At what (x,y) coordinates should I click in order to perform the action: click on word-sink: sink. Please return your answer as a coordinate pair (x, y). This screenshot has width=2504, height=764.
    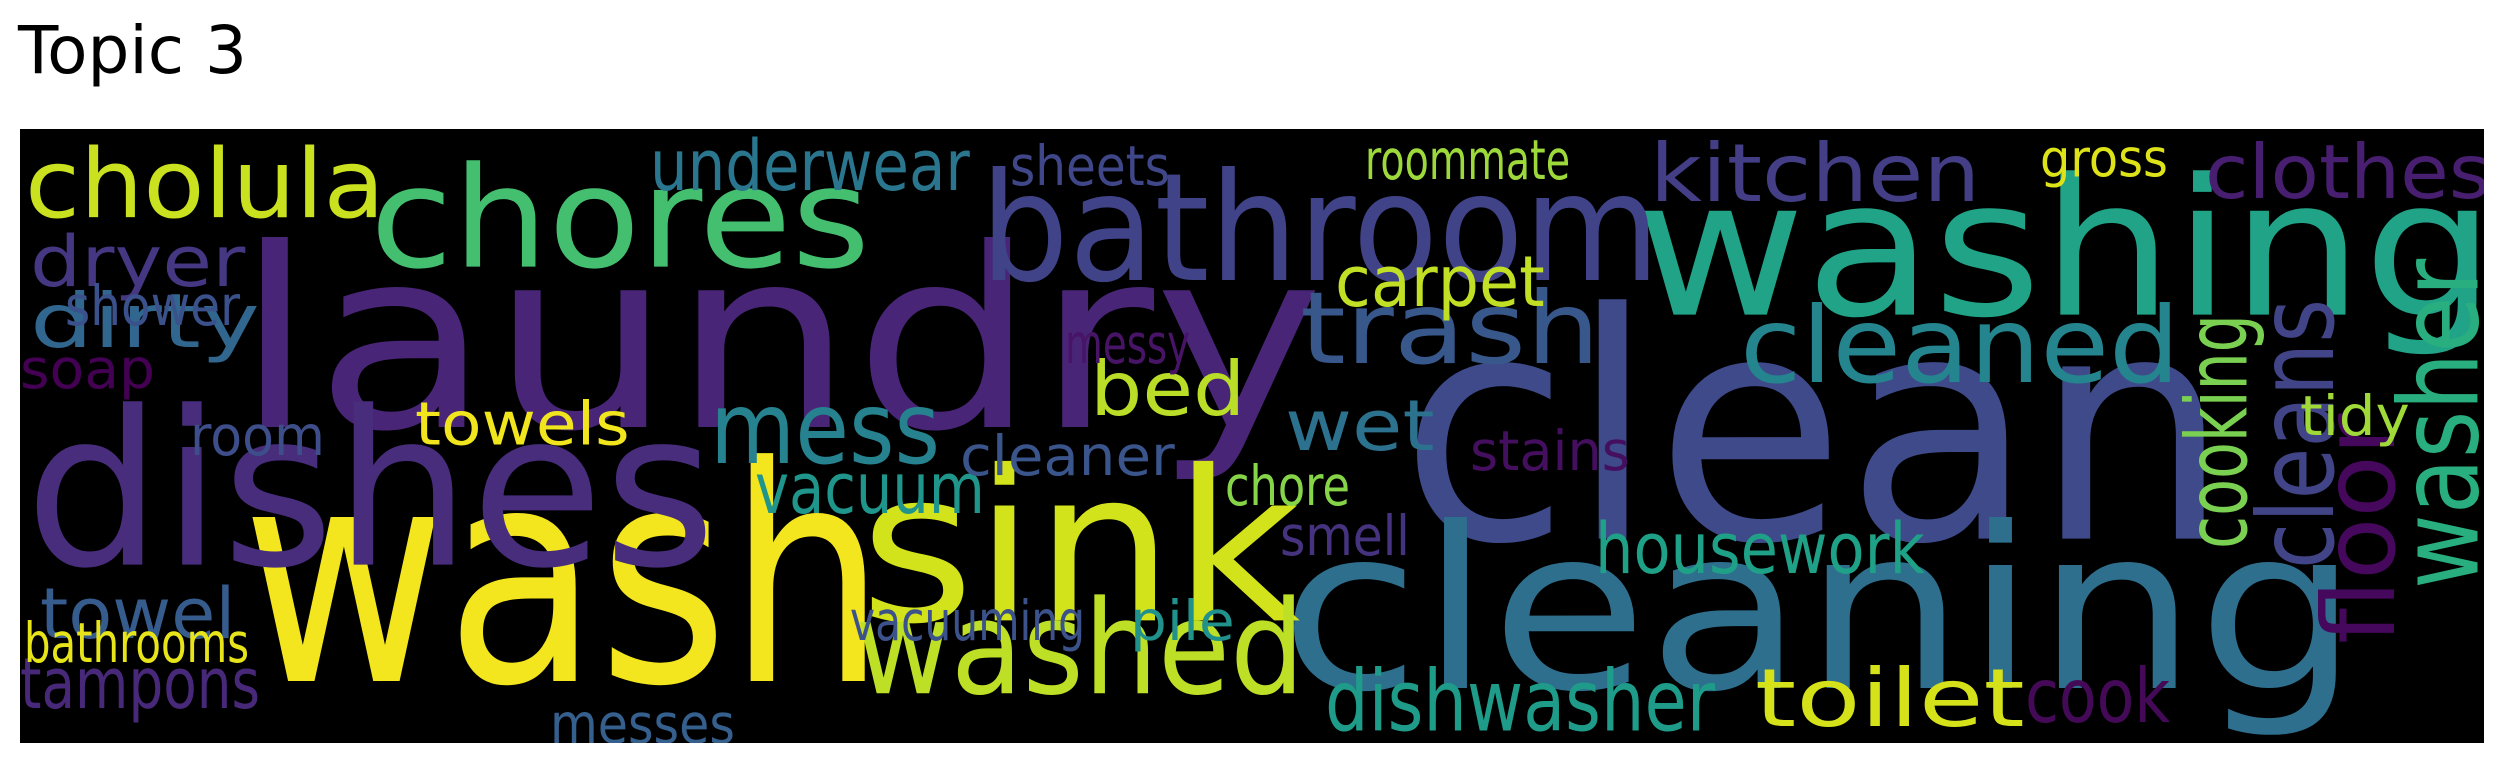
    Looking at the image, I should click on (1080, 548).